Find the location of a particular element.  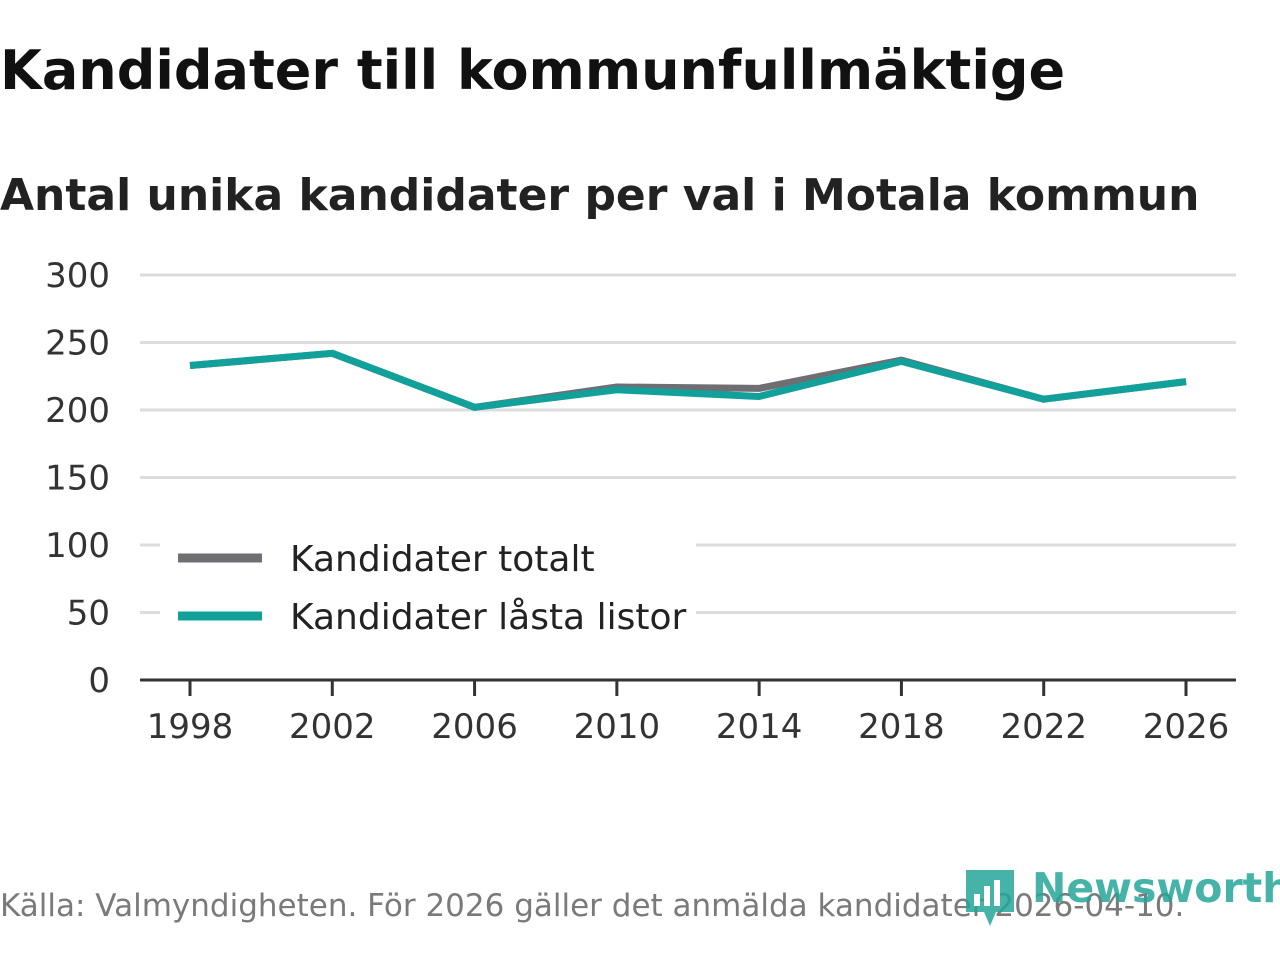

x-tick-label-2018: 2018 is located at coordinates (901, 727).